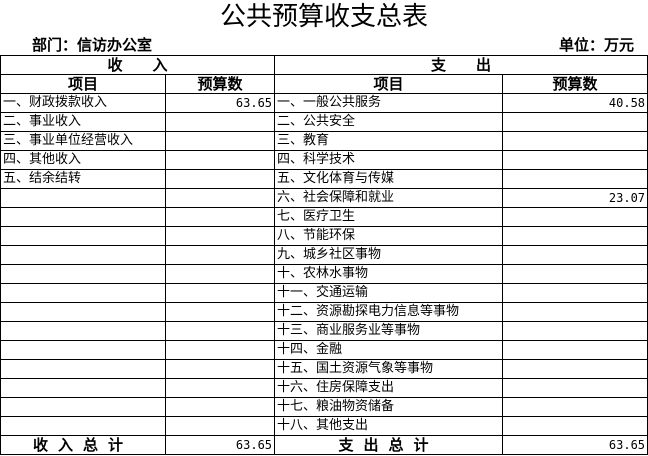 This screenshot has height=456, width=648. What do you see at coordinates (389, 103) in the screenshot?
I see `expense-item-cell: 一、一般公共服务` at bounding box center [389, 103].